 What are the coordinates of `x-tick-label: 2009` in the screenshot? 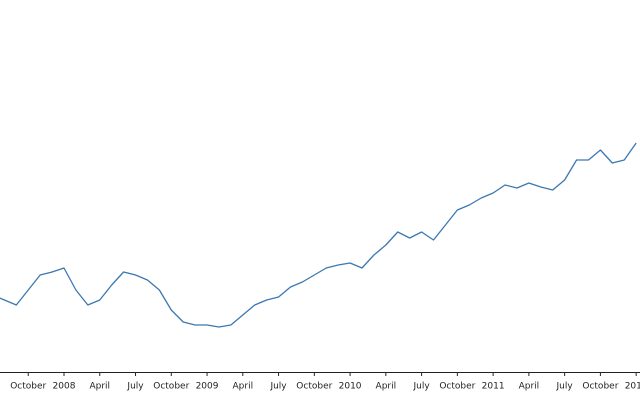 It's located at (207, 387).